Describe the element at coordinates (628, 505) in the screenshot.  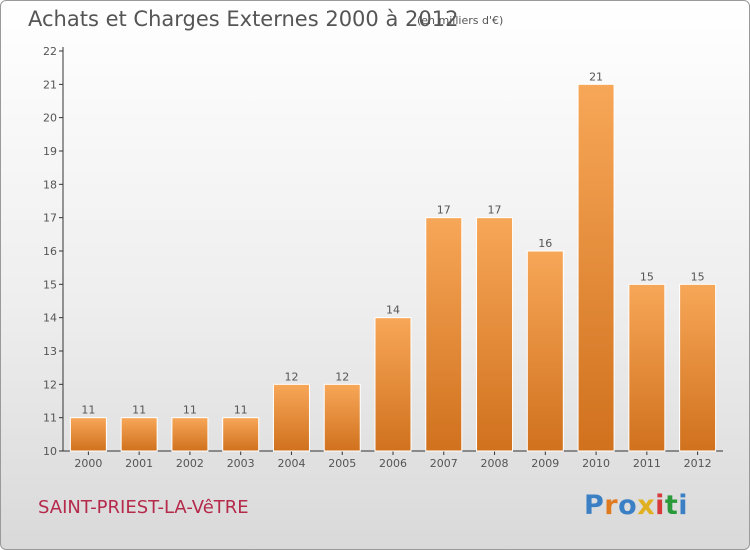
I see `logo-letter: o` at that location.